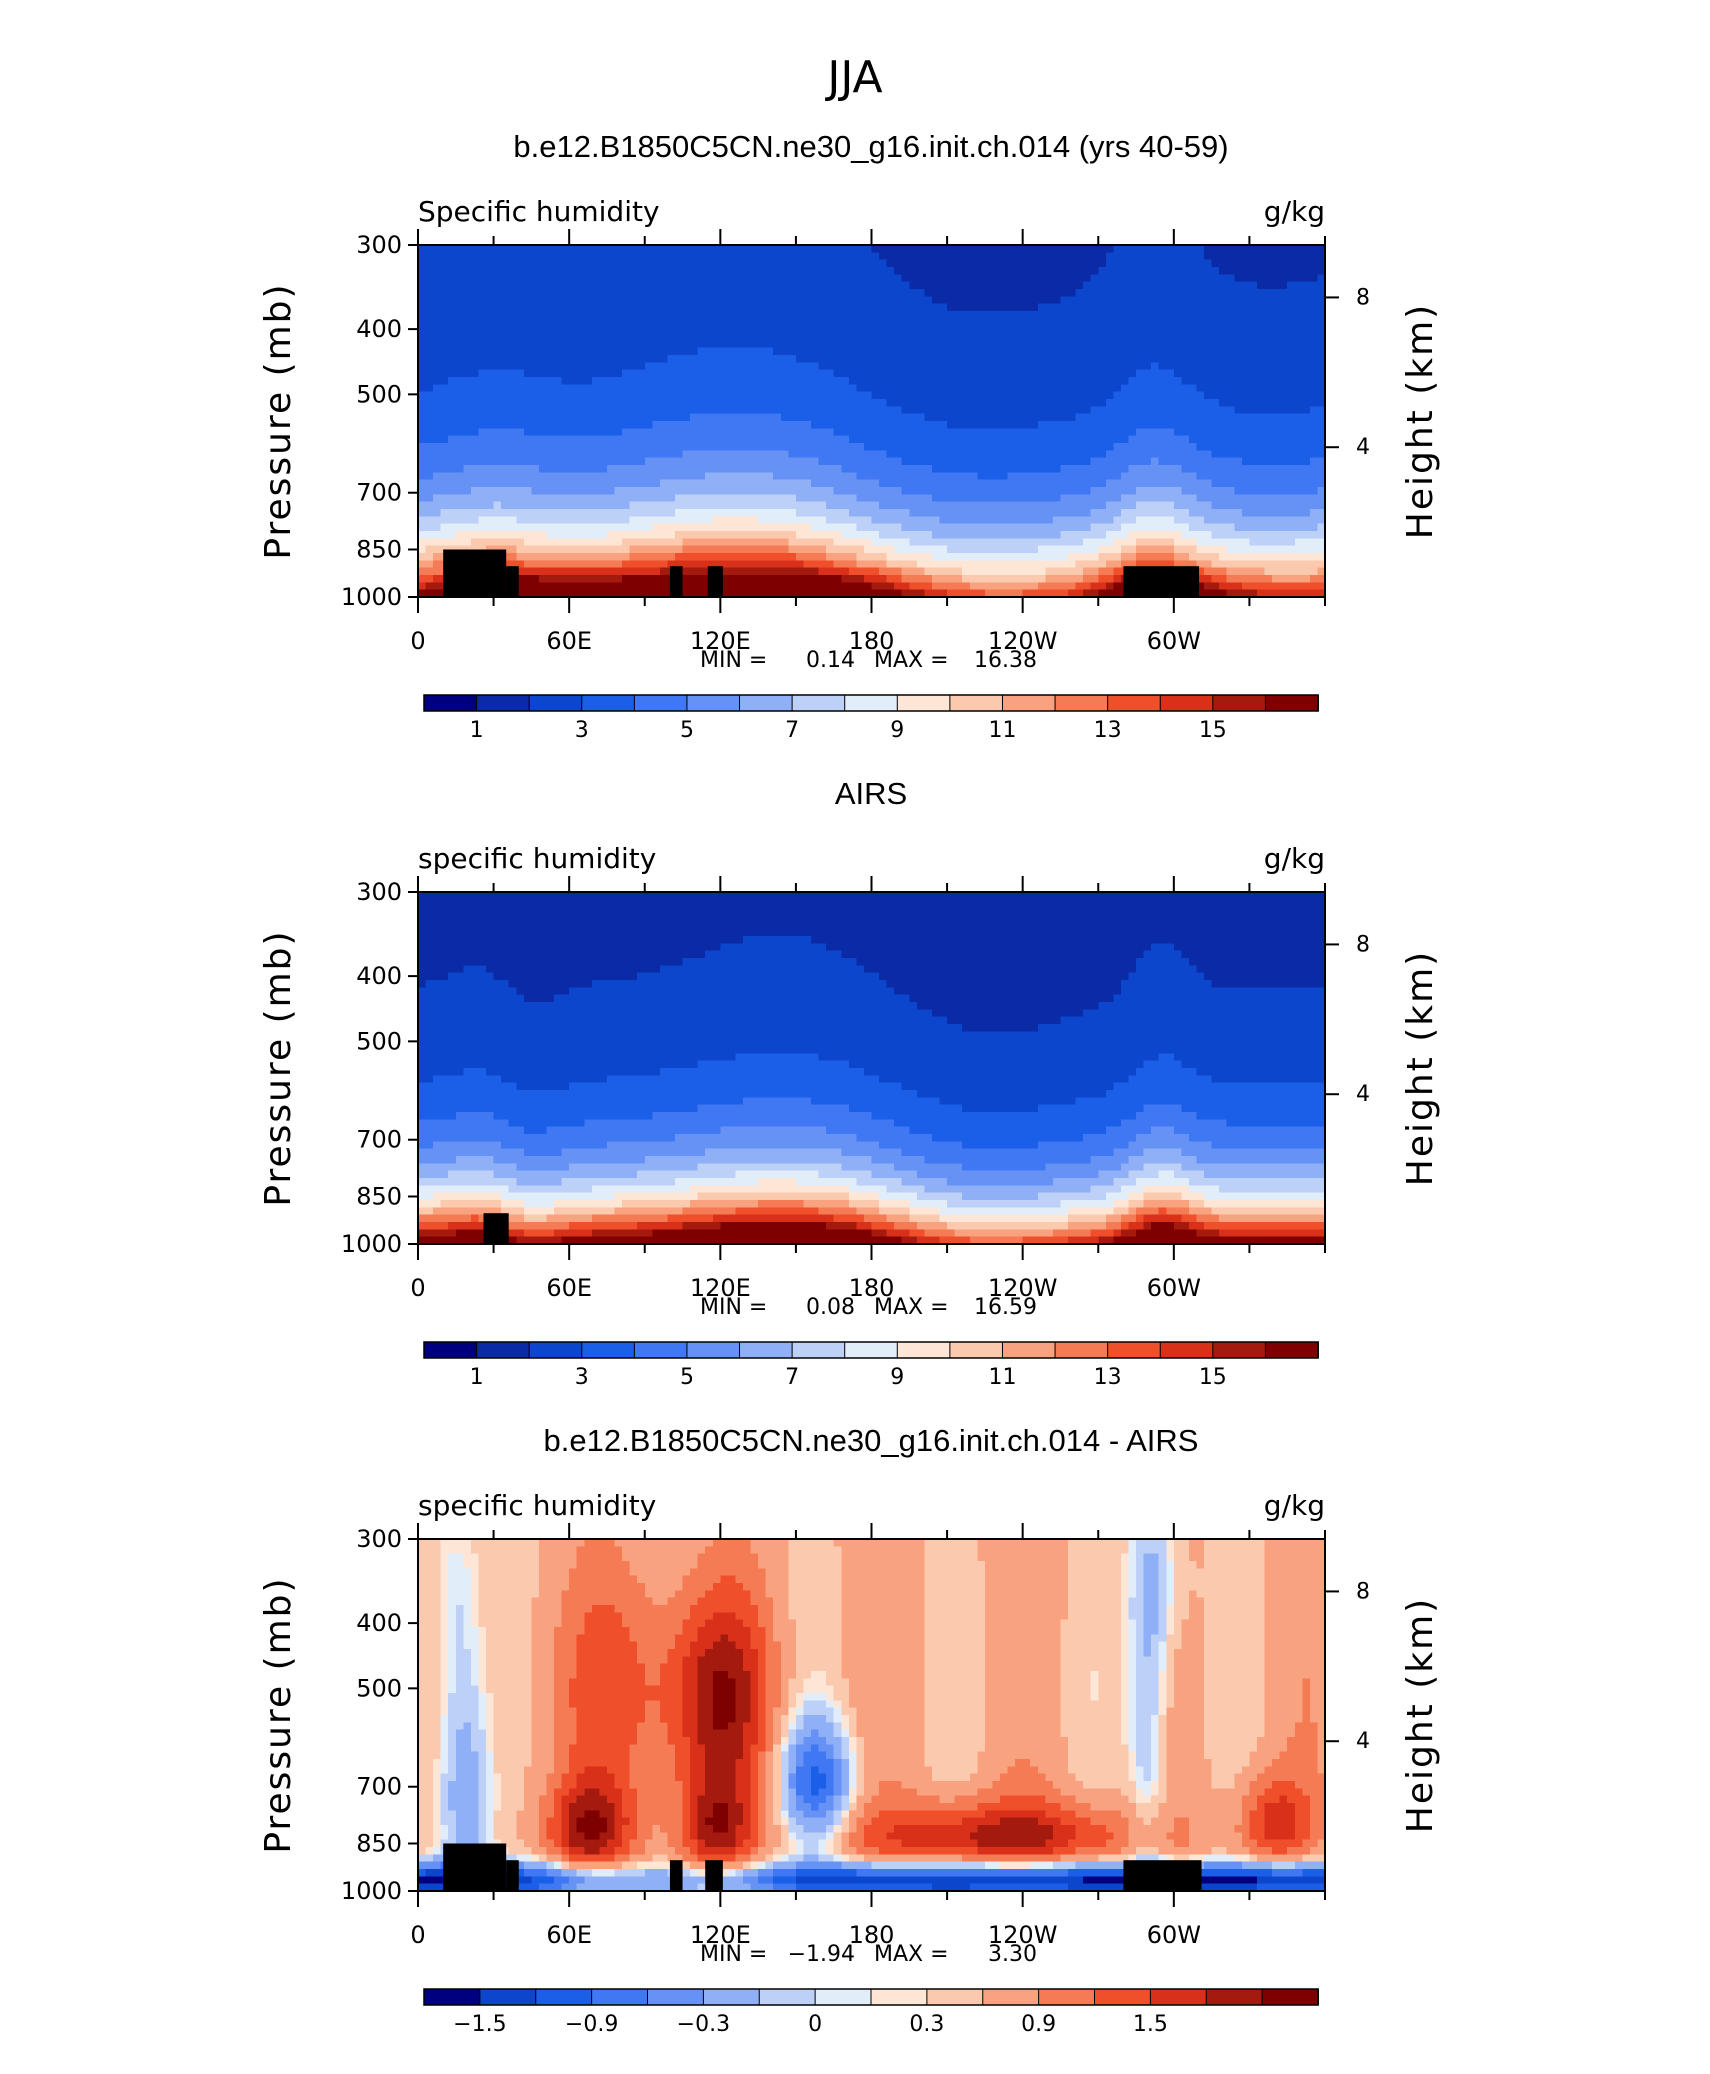 This screenshot has width=1710, height=2074. I want to click on colorbar-label: −0.9, so click(591, 2024).